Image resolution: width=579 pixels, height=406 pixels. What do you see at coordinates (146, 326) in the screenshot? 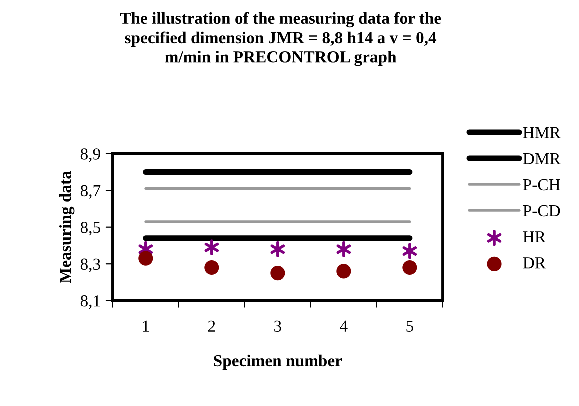
I see `x-tick-label: 1` at bounding box center [146, 326].